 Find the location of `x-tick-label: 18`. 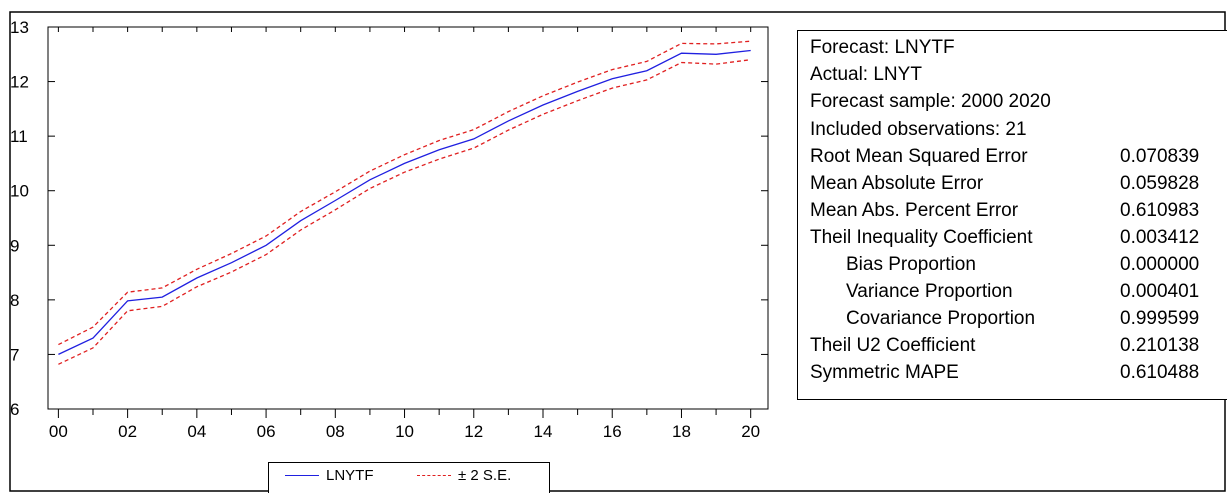

x-tick-label: 18 is located at coordinates (681, 431).